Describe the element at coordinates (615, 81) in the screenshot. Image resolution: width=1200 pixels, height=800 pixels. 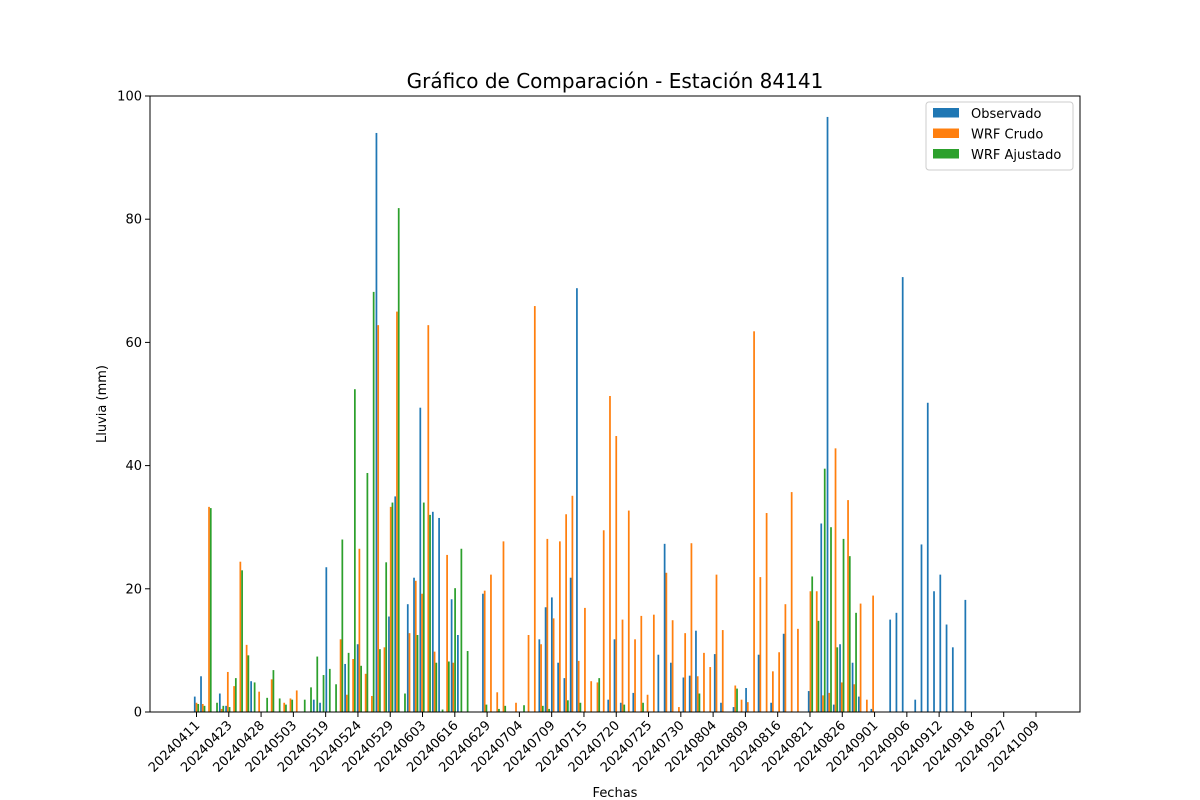
I see `chart-title: Gráfico de Comparación - Estación 84141` at that location.